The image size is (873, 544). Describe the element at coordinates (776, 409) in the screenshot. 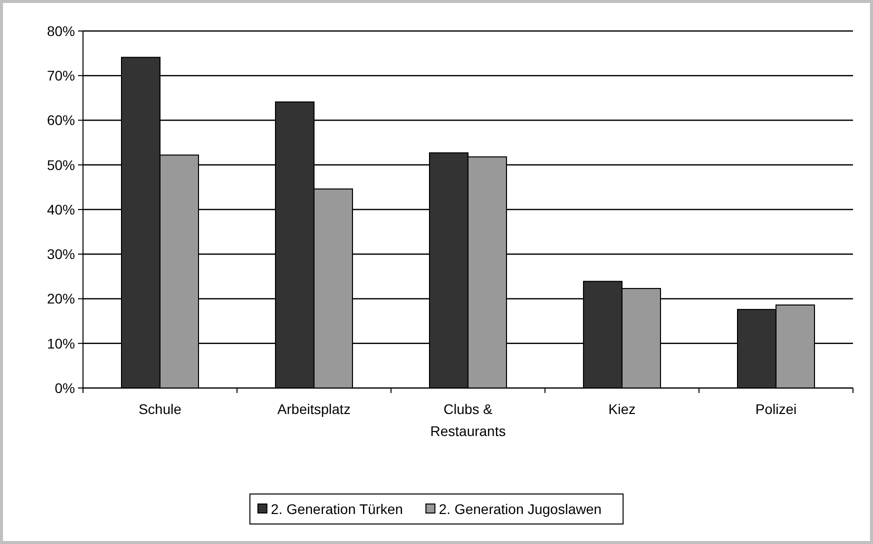

I see `x-tick-label: Polizei` at that location.